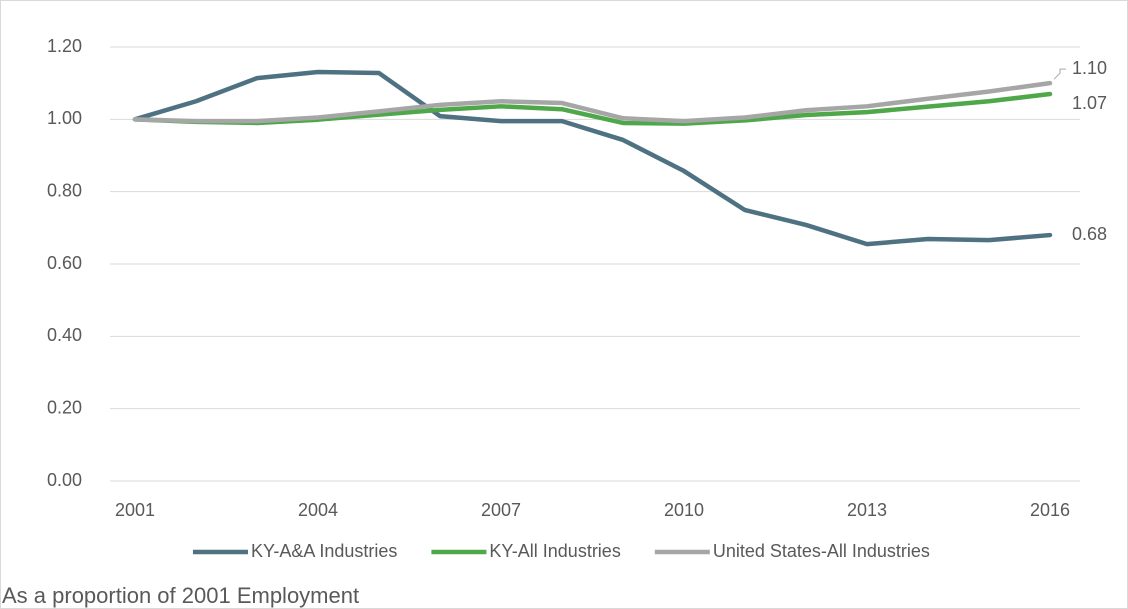  I want to click on series-line, so click(592, 102).